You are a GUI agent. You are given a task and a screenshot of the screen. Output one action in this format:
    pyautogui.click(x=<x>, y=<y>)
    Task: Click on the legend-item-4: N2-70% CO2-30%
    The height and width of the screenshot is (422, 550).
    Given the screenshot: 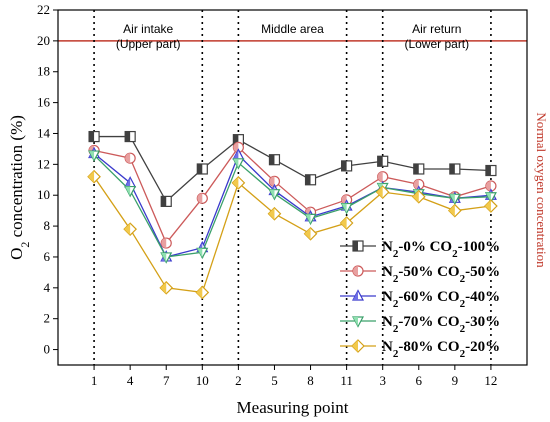 What is the action you would take?
    pyautogui.click(x=420, y=324)
    